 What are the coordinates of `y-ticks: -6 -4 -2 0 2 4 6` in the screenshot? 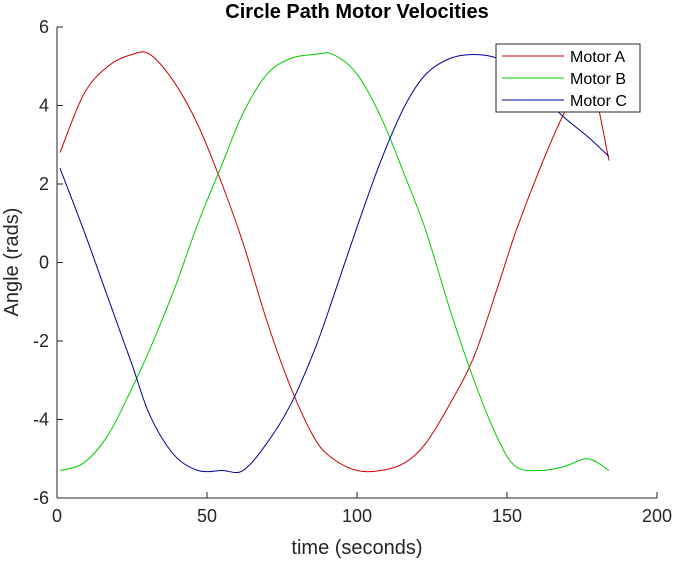 It's located at (48, 262).